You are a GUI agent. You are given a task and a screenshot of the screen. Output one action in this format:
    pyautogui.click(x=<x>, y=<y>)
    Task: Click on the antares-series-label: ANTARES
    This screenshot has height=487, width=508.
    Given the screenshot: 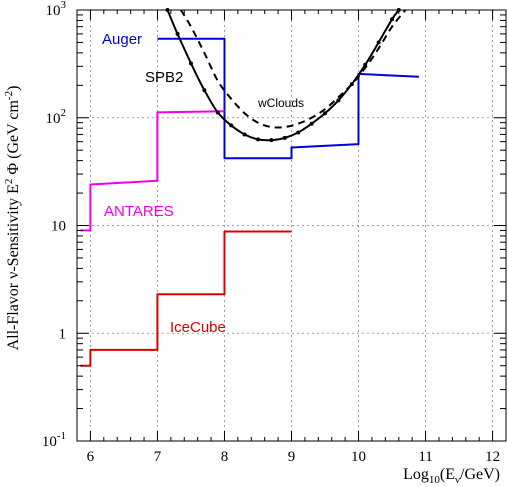 What is the action you would take?
    pyautogui.click(x=139, y=211)
    